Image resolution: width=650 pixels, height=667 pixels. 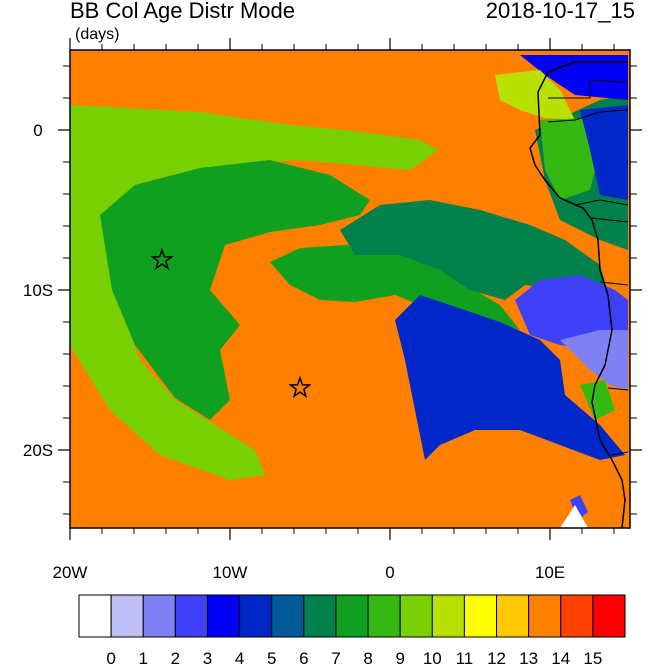 What do you see at coordinates (97, 34) in the screenshot?
I see `units-label: (days)` at bounding box center [97, 34].